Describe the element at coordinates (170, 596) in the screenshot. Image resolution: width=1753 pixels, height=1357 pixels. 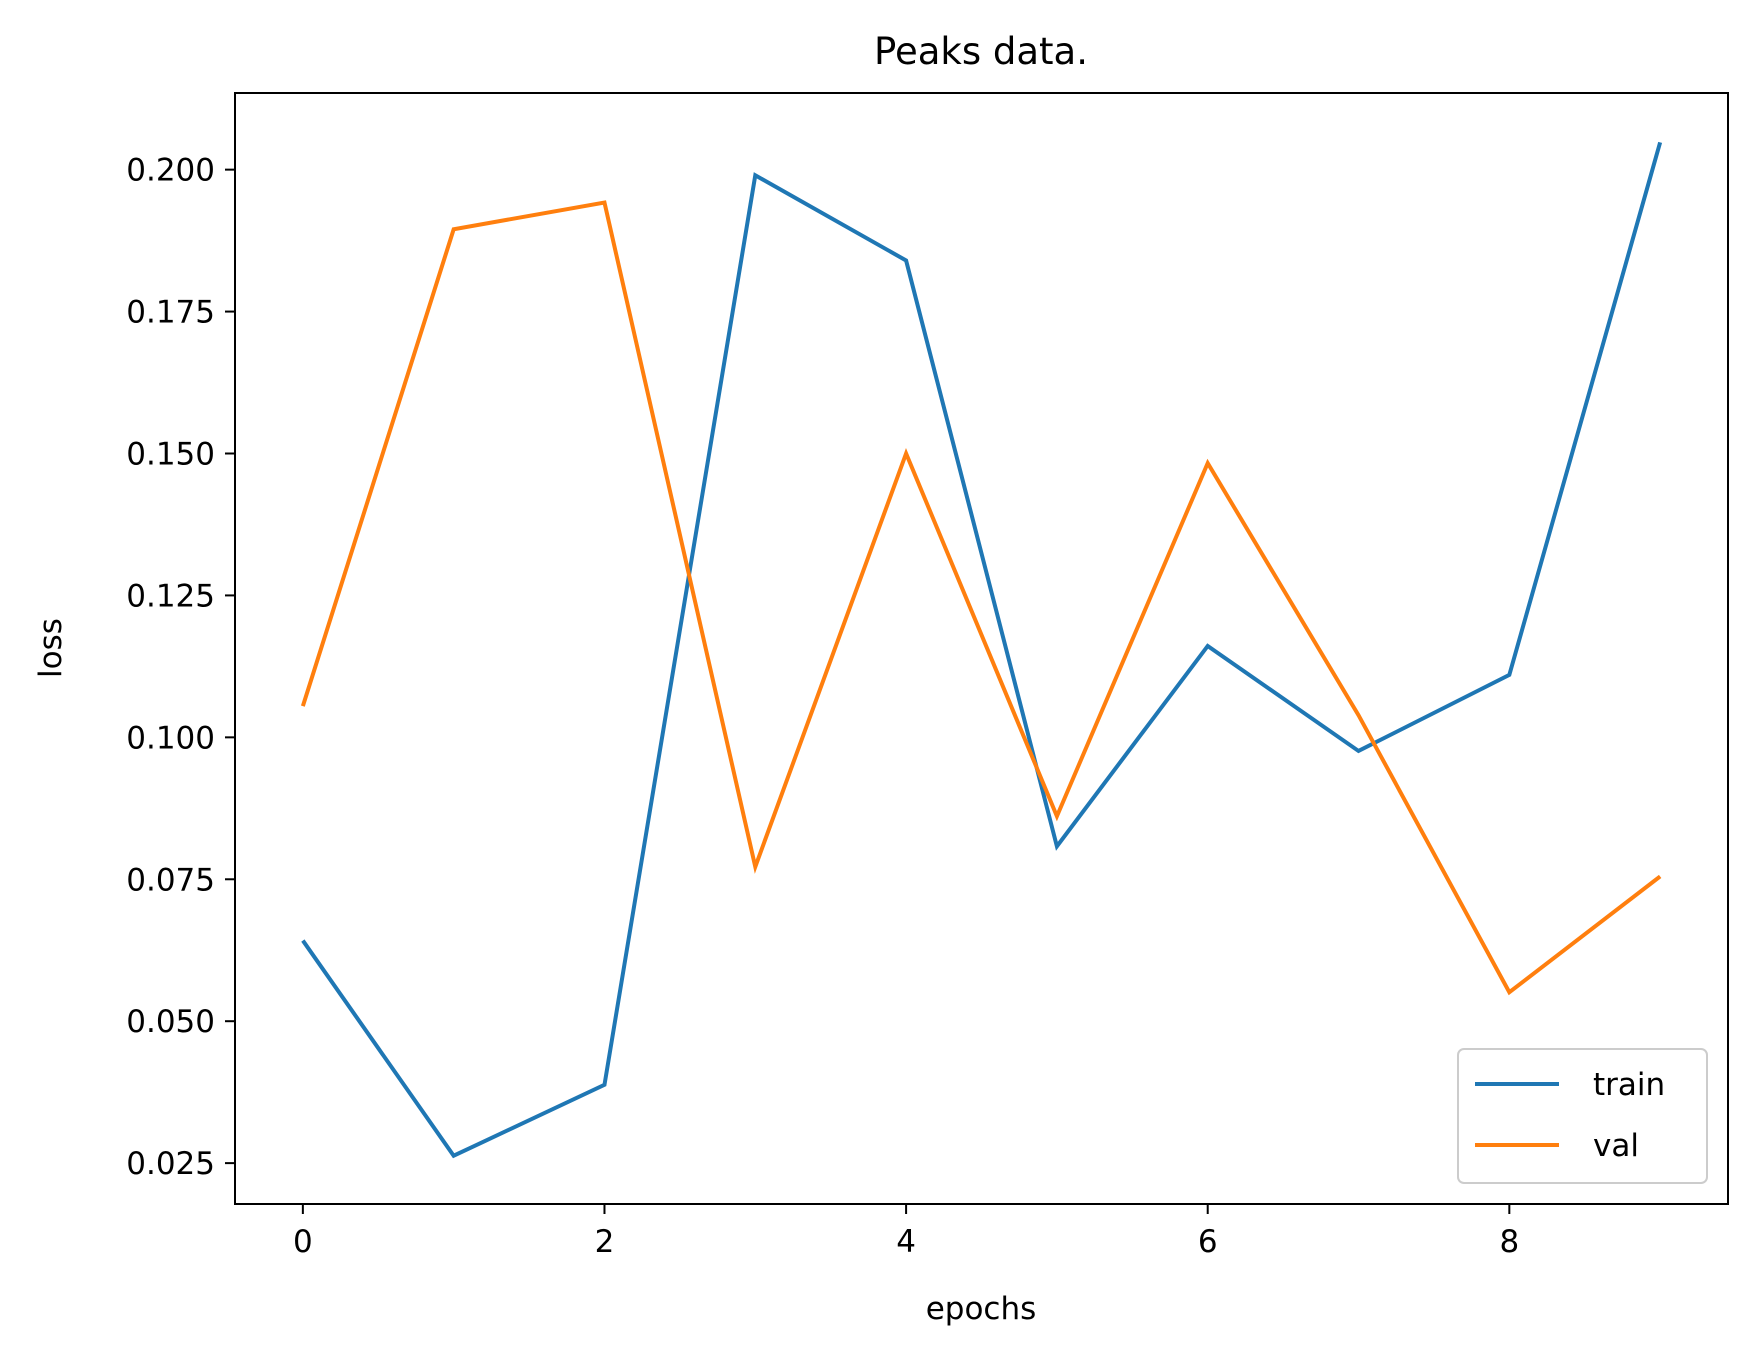
I see `y-tick-label: 0.125` at that location.